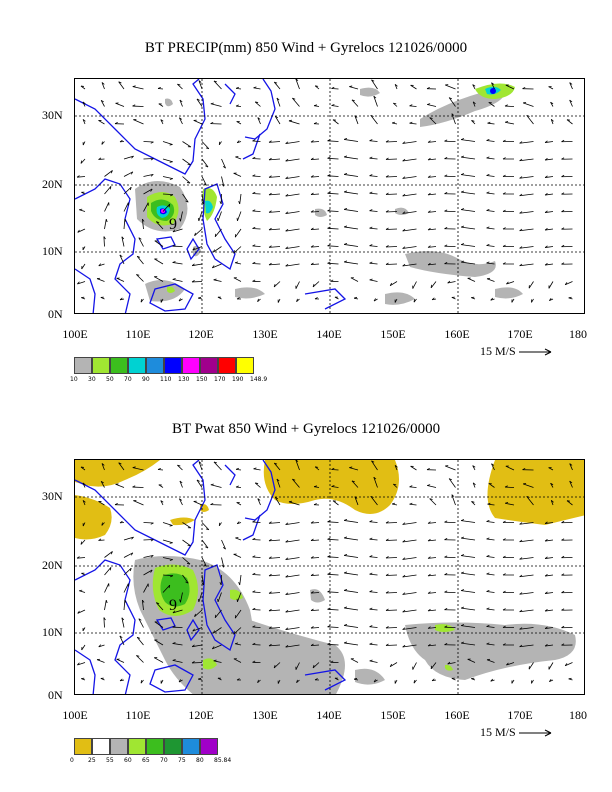 The width and height of the screenshot is (612, 792). I want to click on precip-colorbar, so click(164, 365).